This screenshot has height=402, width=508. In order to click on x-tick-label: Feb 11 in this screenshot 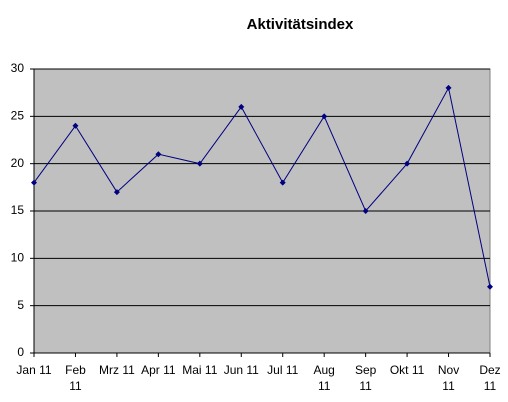, I will do `click(75, 378)`.